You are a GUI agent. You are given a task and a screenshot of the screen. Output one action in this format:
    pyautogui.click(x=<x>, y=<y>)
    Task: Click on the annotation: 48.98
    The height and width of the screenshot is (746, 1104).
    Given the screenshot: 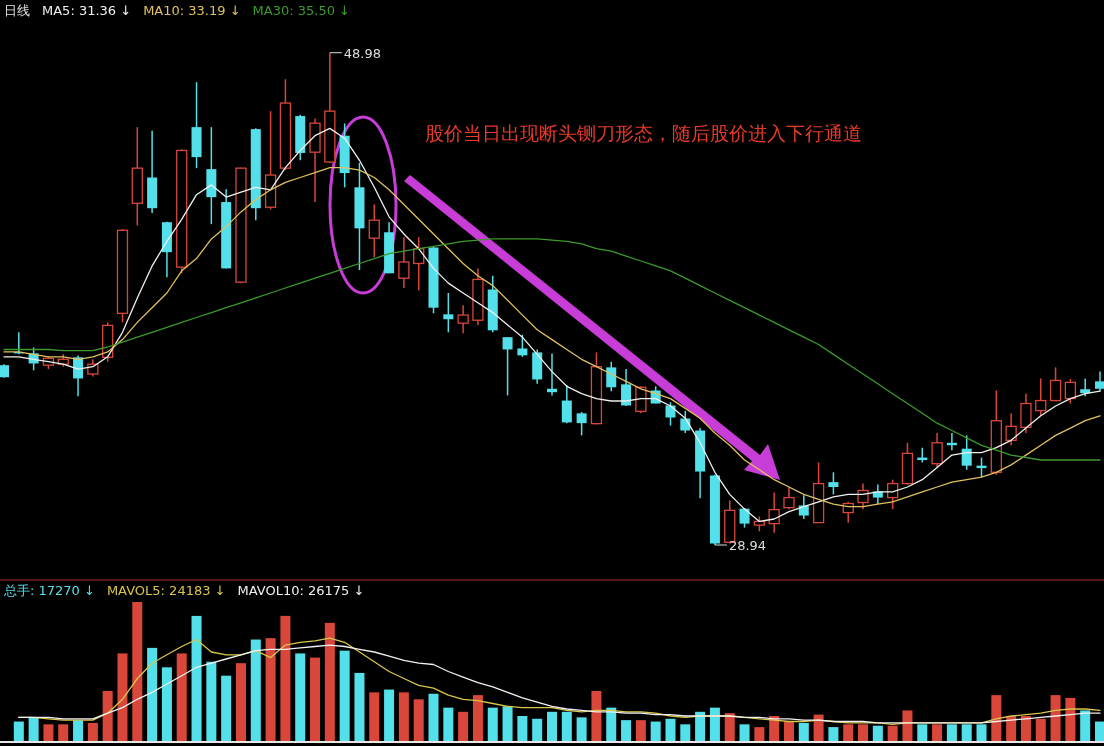 What is the action you would take?
    pyautogui.click(x=362, y=53)
    